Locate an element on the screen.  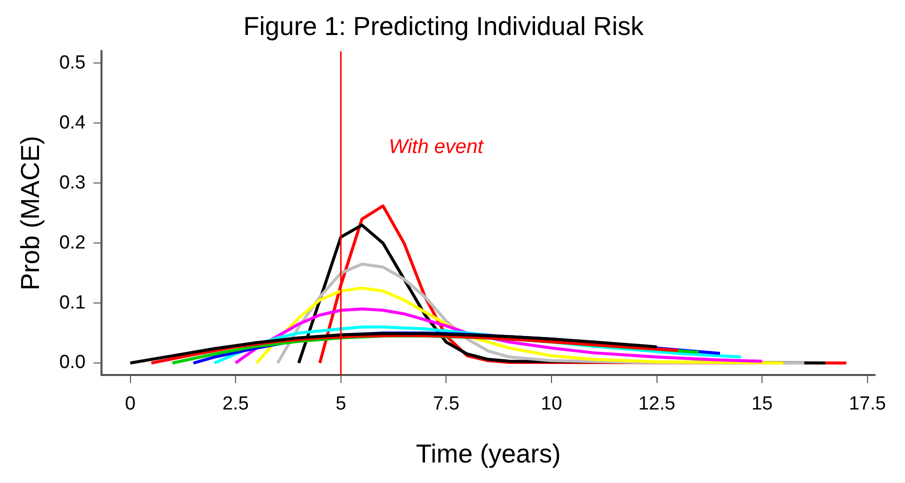
y-axis-title: Prob (MACE) is located at coordinates (29, 213).